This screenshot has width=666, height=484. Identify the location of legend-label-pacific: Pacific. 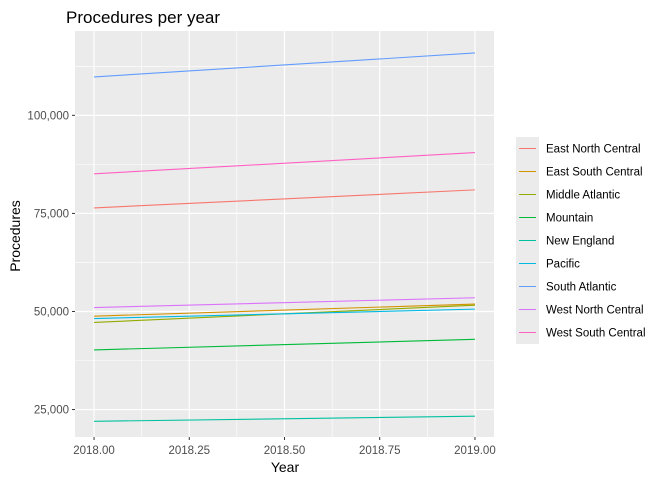
(563, 265).